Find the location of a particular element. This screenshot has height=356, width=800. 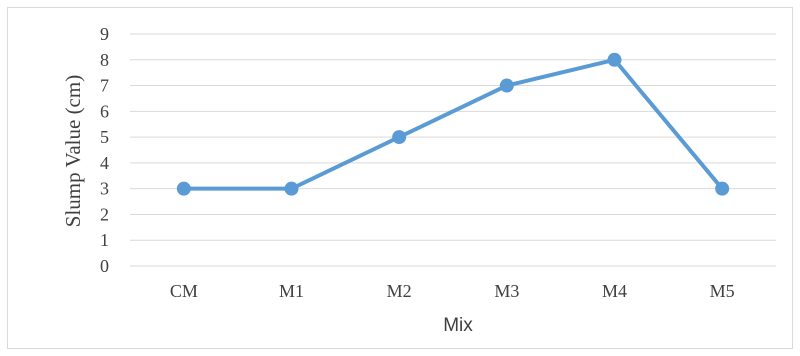

x-tick-label-m3: M3 is located at coordinates (506, 291).